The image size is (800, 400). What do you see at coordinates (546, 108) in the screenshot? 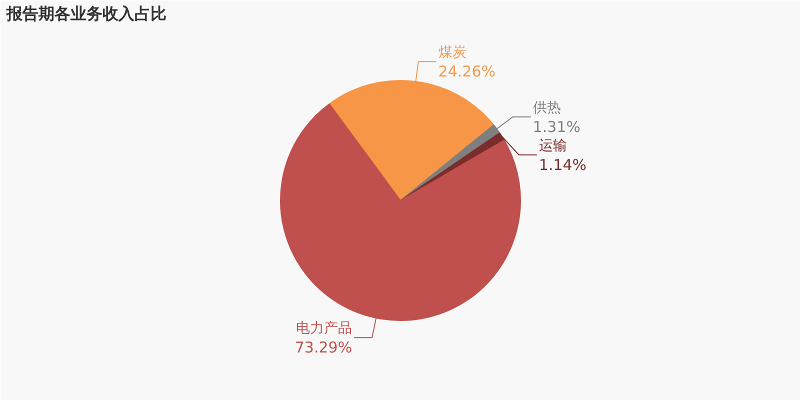
I see `slice-label: 供热` at bounding box center [546, 108].